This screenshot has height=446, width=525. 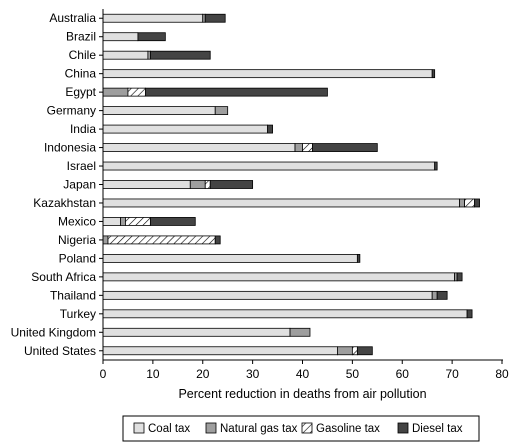 I want to click on category-label-united-states: United States, so click(x=60, y=351).